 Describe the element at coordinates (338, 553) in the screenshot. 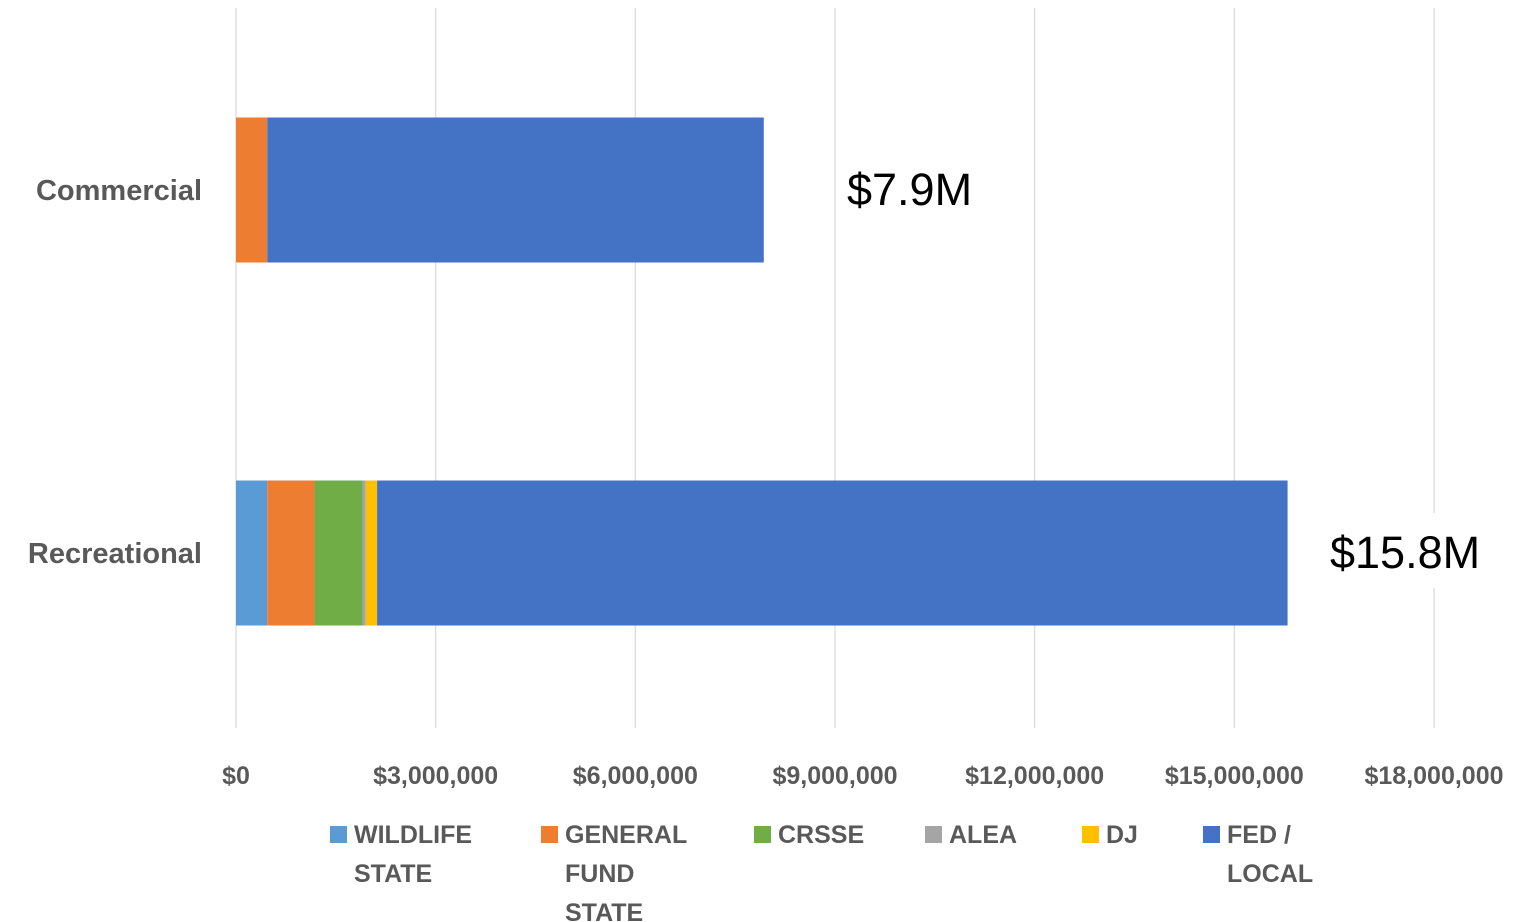

I see `bar-recreational-crsse` at that location.